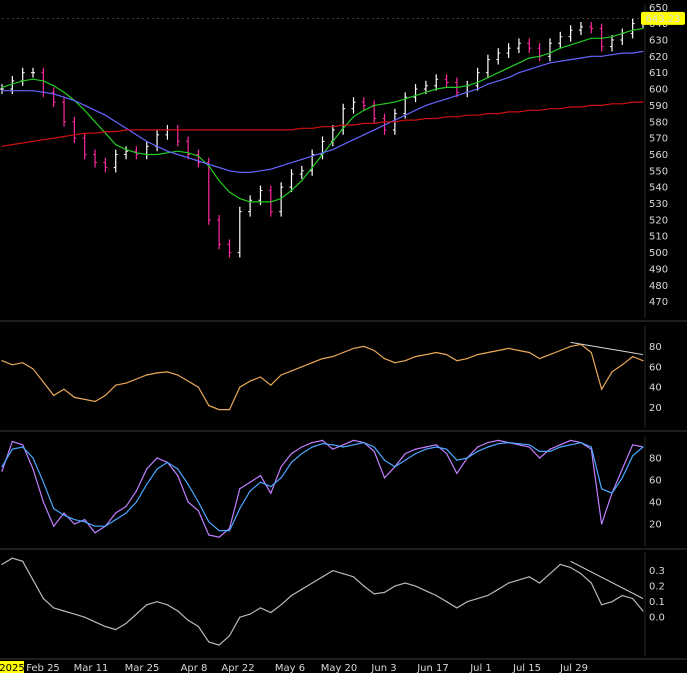 This screenshot has height=673, width=687. Describe the element at coordinates (383, 668) in the screenshot. I see `x-tick-label: Jun 3` at that location.